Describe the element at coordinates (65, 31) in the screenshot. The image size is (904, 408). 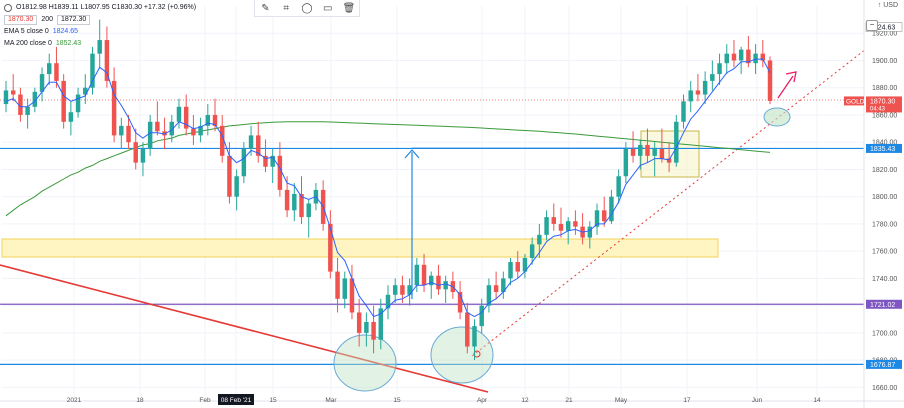
I see `ema-value: 1824.65` at that location.